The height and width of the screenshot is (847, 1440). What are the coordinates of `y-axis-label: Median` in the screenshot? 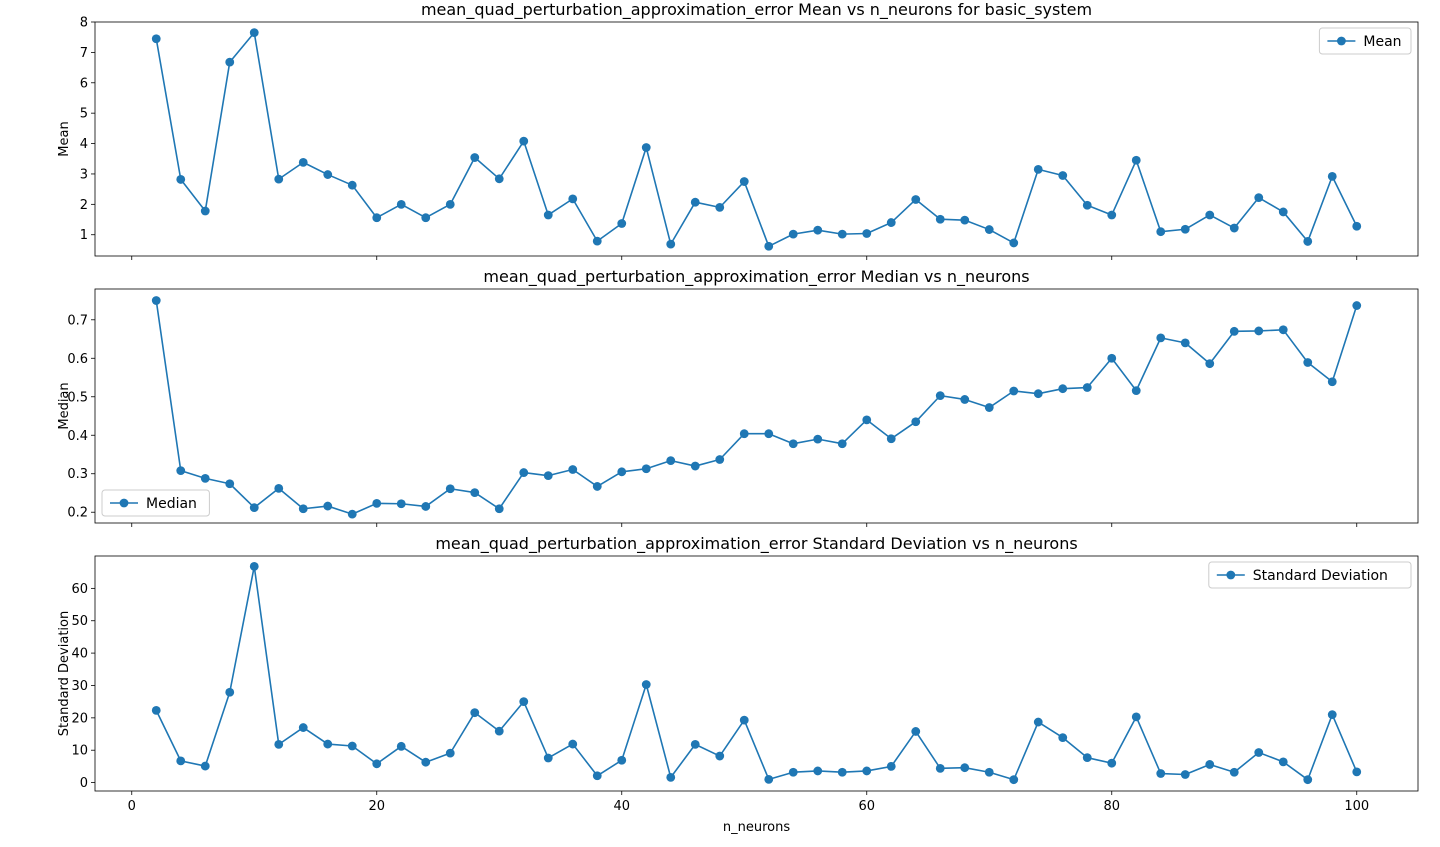 It's located at (64, 405).